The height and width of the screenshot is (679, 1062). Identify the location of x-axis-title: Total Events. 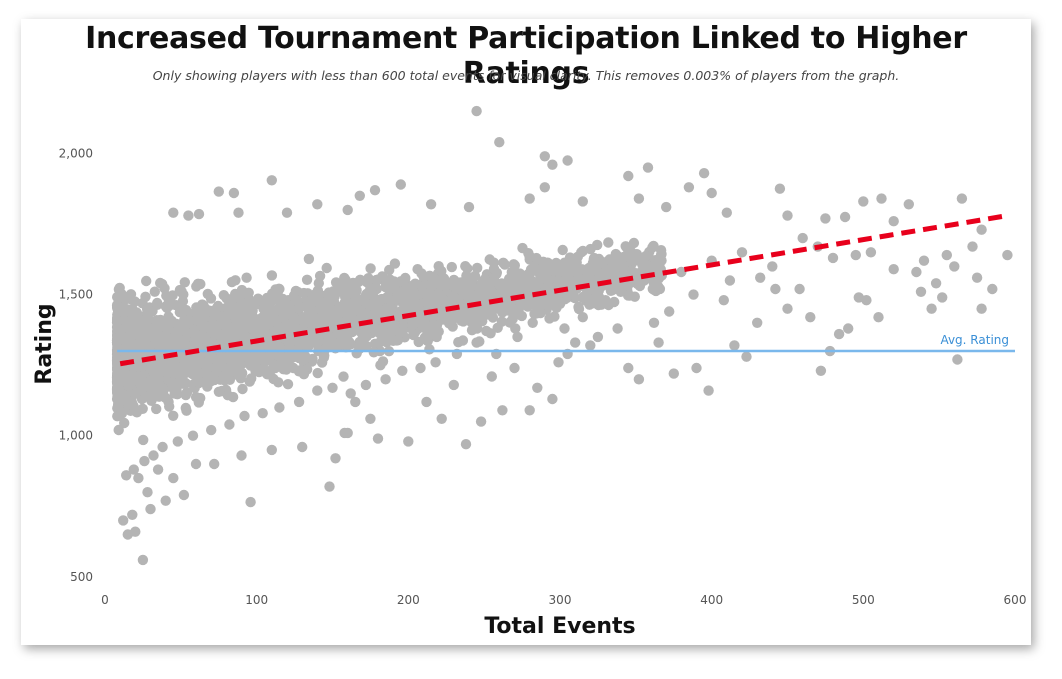
(559, 626).